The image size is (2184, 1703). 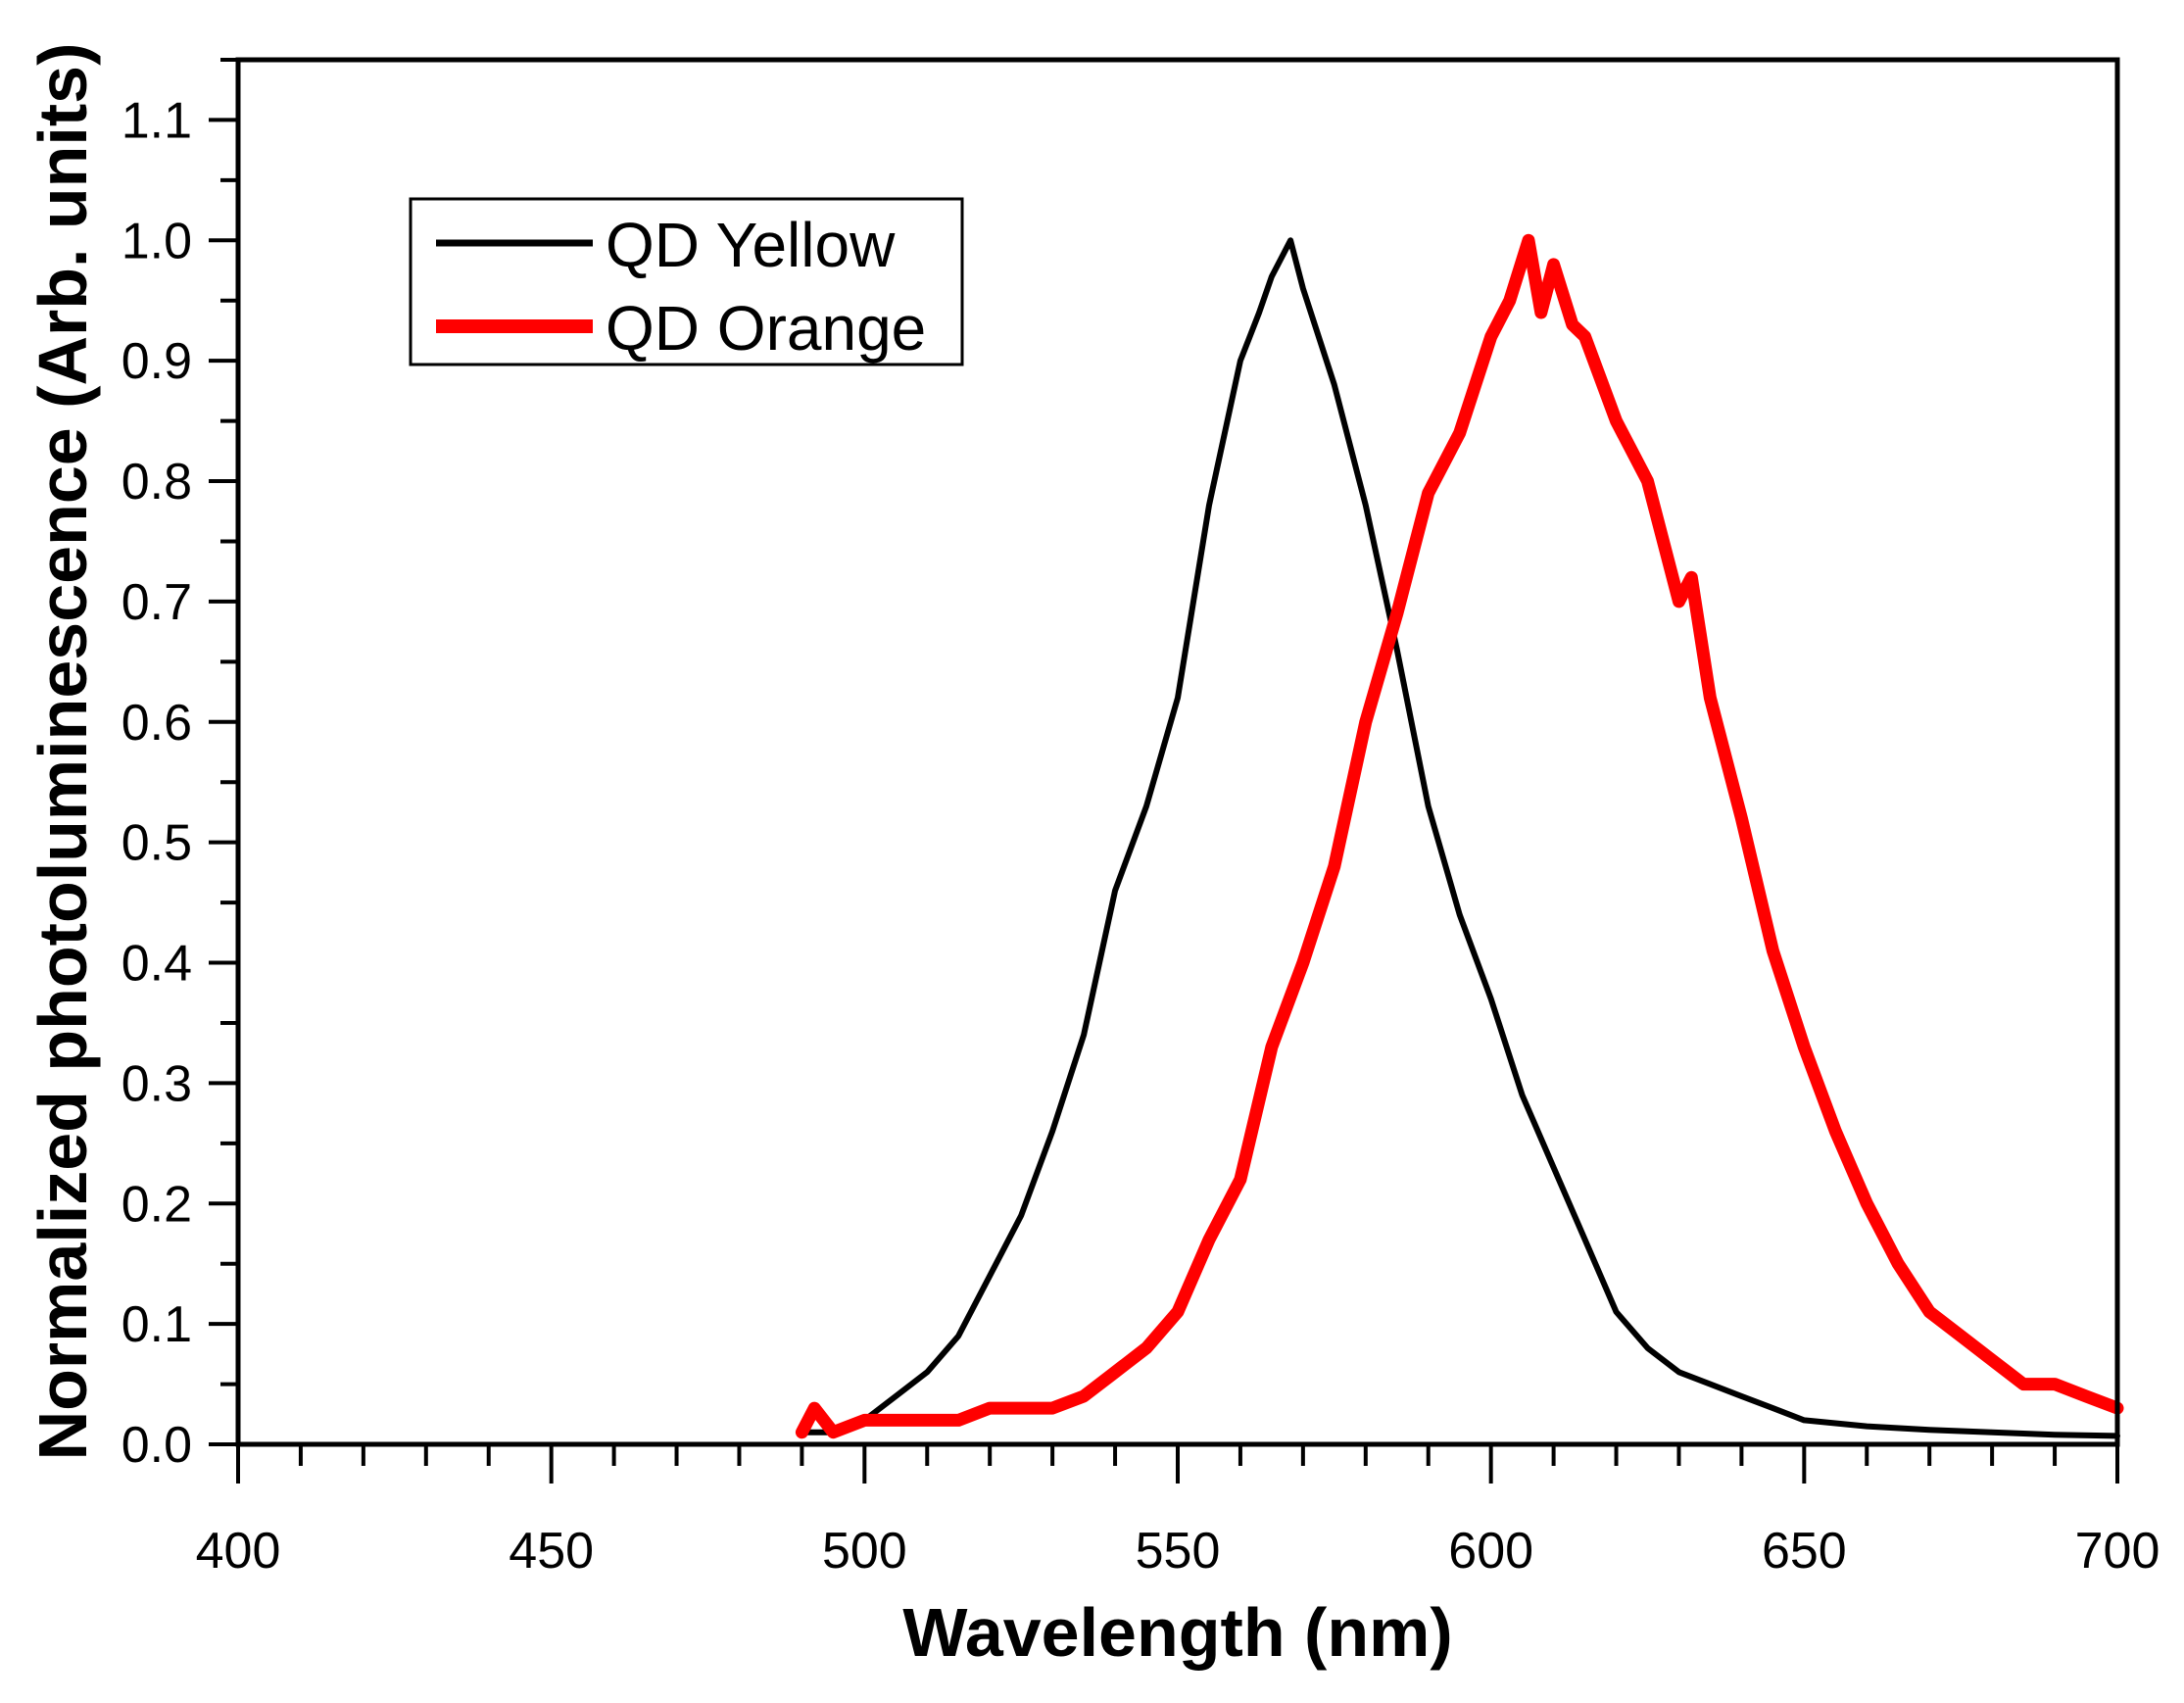 What do you see at coordinates (156, 361) in the screenshot?
I see `y-tick-label: 0.9` at bounding box center [156, 361].